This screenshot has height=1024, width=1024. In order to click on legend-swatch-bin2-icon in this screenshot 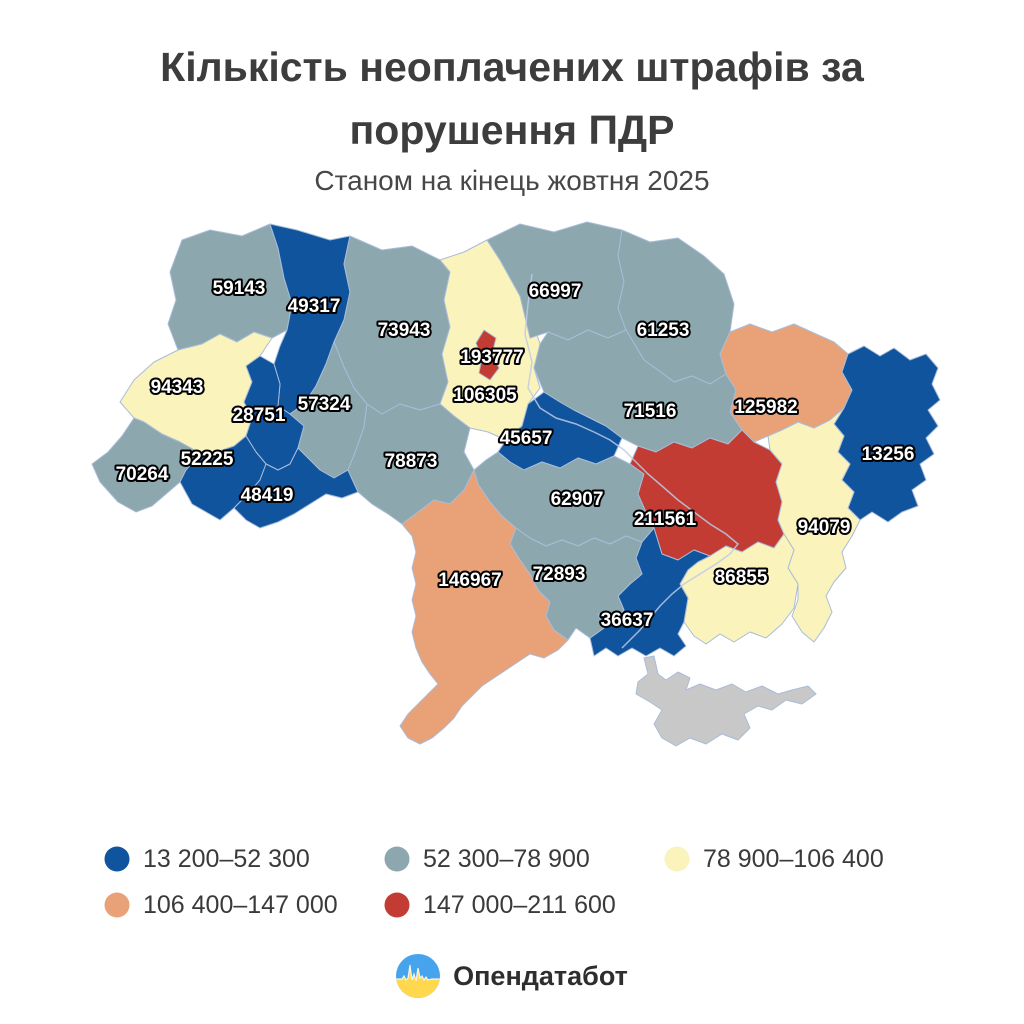, I will do `click(397, 859)`.